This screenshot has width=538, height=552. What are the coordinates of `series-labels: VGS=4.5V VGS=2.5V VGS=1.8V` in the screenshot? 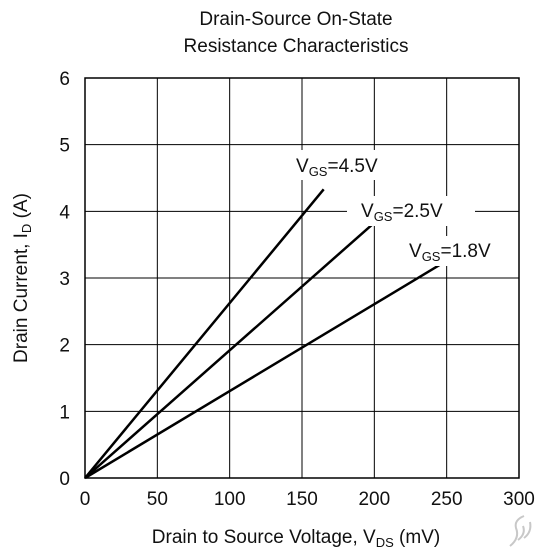 It's located at (404, 208).